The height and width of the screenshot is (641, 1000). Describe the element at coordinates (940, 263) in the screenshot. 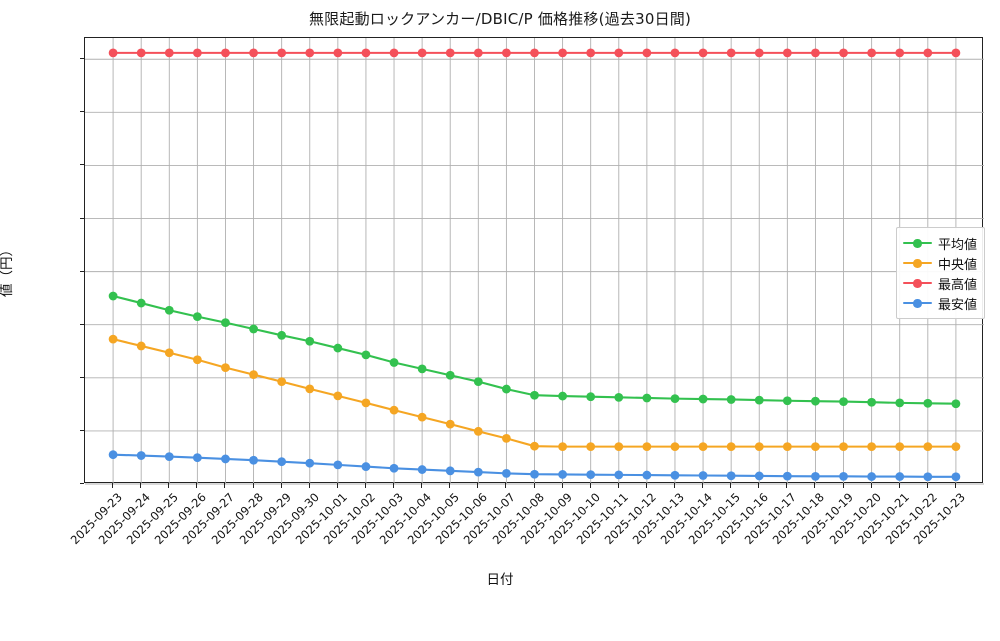

I see `legend-item-1: 中央値` at that location.